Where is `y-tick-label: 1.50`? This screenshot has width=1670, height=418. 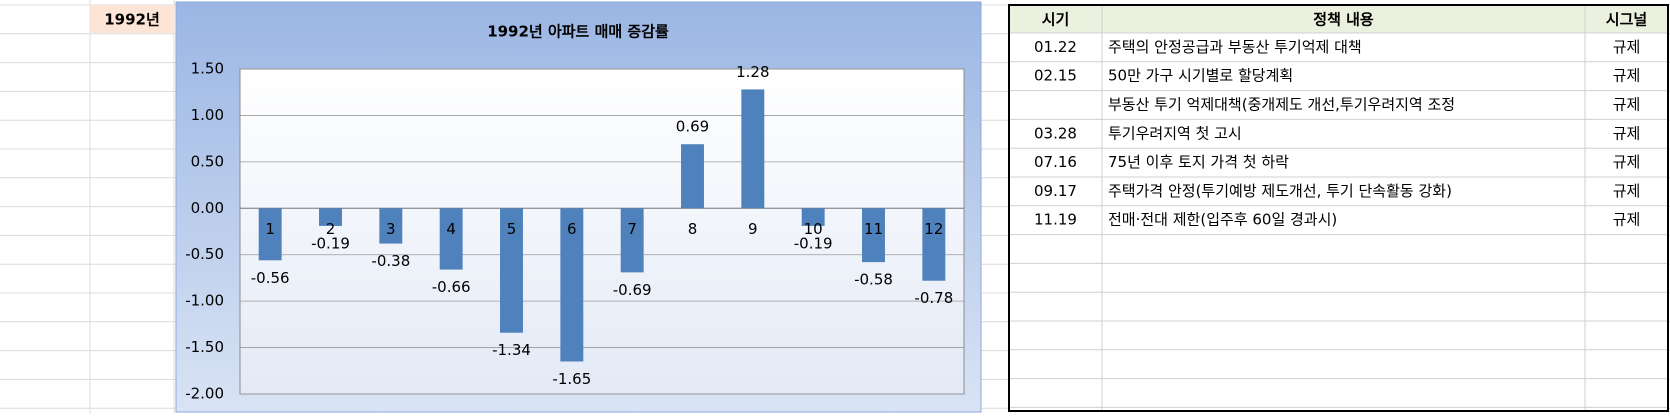
y-tick-label: 1.50 is located at coordinates (207, 69).